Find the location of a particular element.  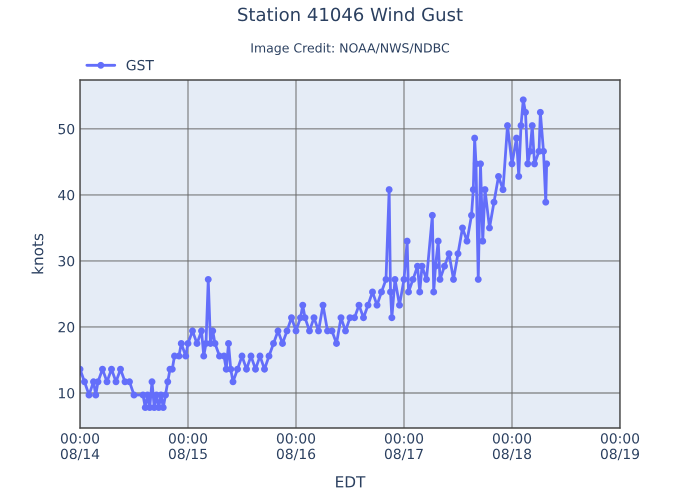

y-tick-label: 20 is located at coordinates (66, 327).